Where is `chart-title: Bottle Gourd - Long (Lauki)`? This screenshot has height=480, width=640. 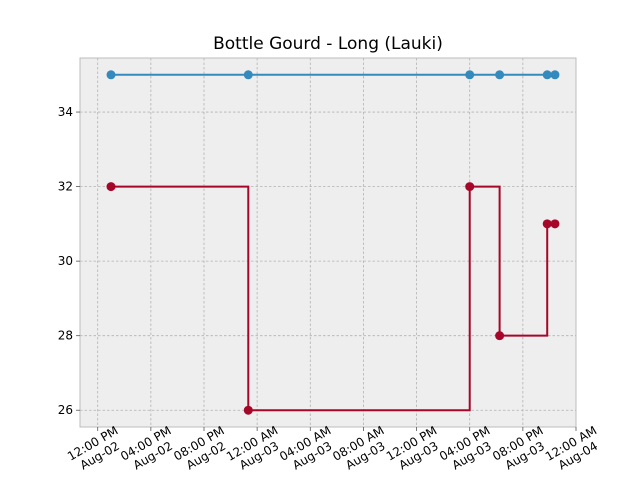 chart-title: Bottle Gourd - Long (Lauki) is located at coordinates (328, 44).